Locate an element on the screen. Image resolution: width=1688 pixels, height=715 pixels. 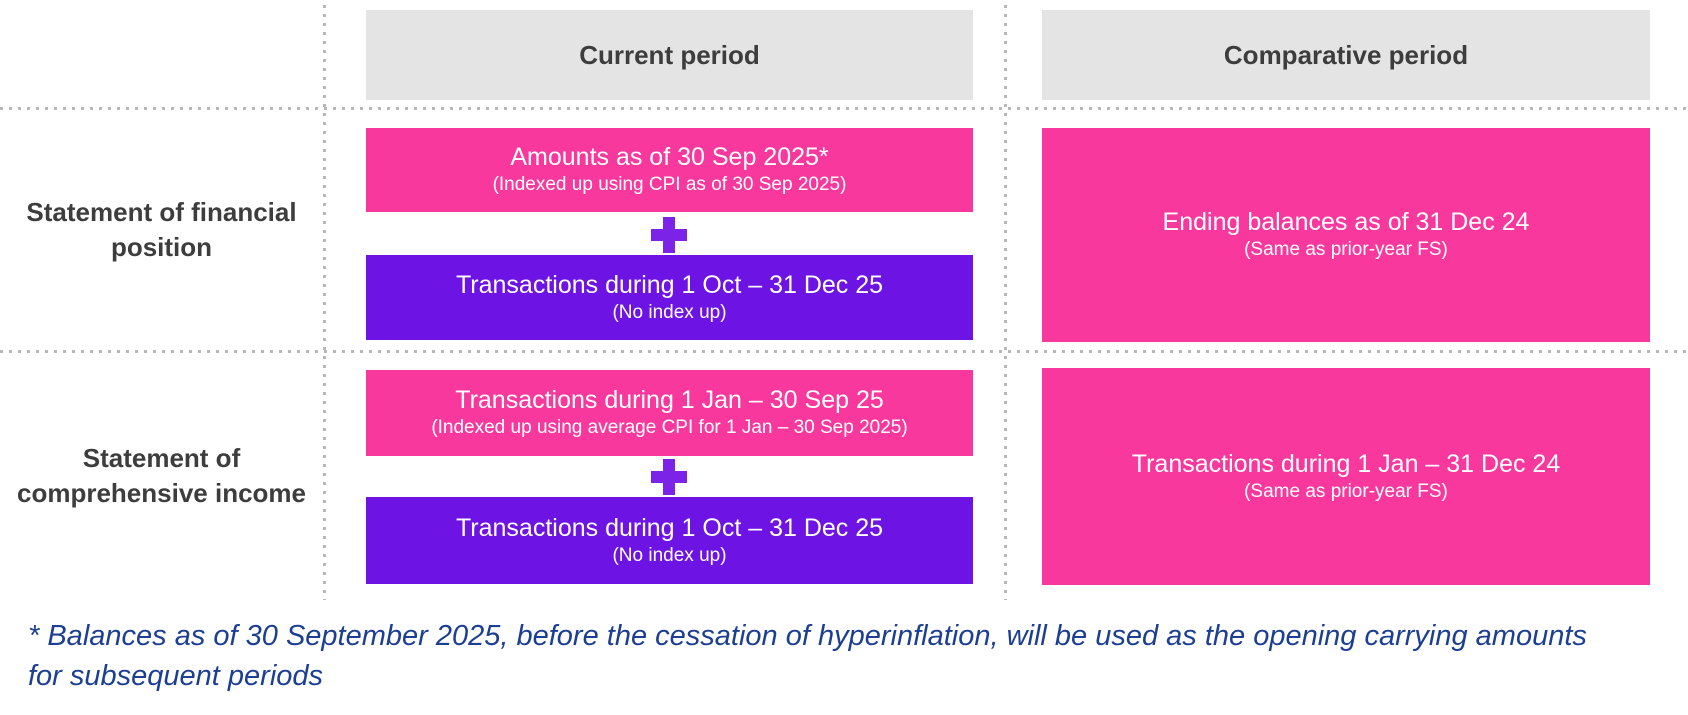
vertical-dotted-divider-right is located at coordinates (1005, 302).